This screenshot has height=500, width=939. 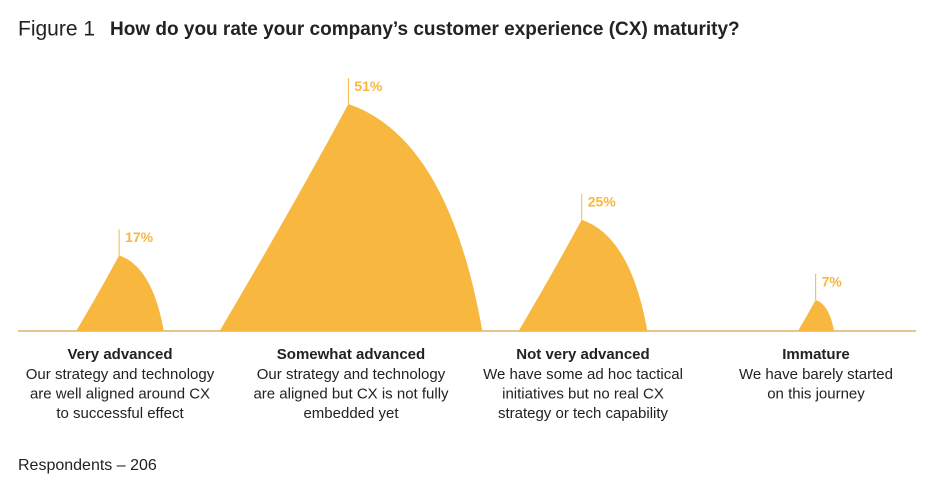 What do you see at coordinates (816, 374) in the screenshot?
I see `category-description: We have barely started` at bounding box center [816, 374].